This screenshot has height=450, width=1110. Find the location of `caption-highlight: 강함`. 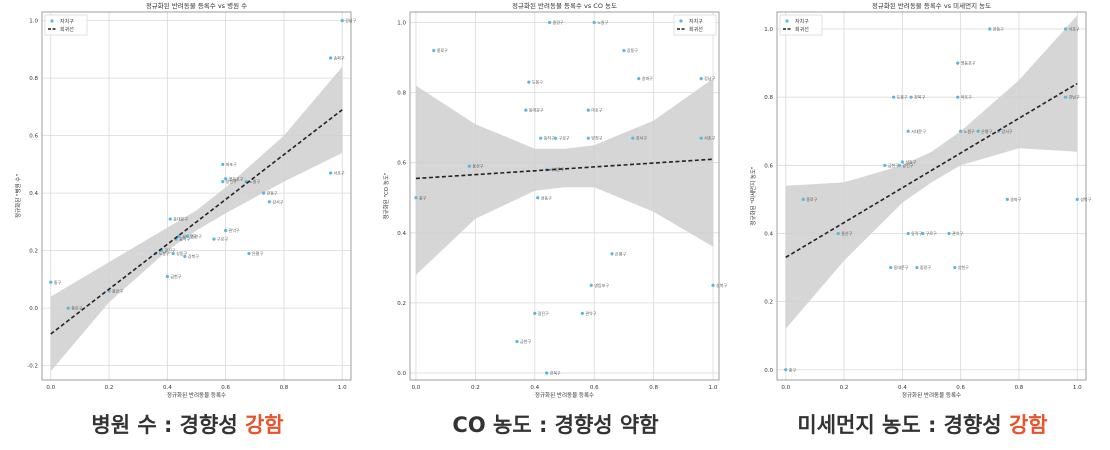

caption-highlight: 강함 is located at coordinates (1028, 425).